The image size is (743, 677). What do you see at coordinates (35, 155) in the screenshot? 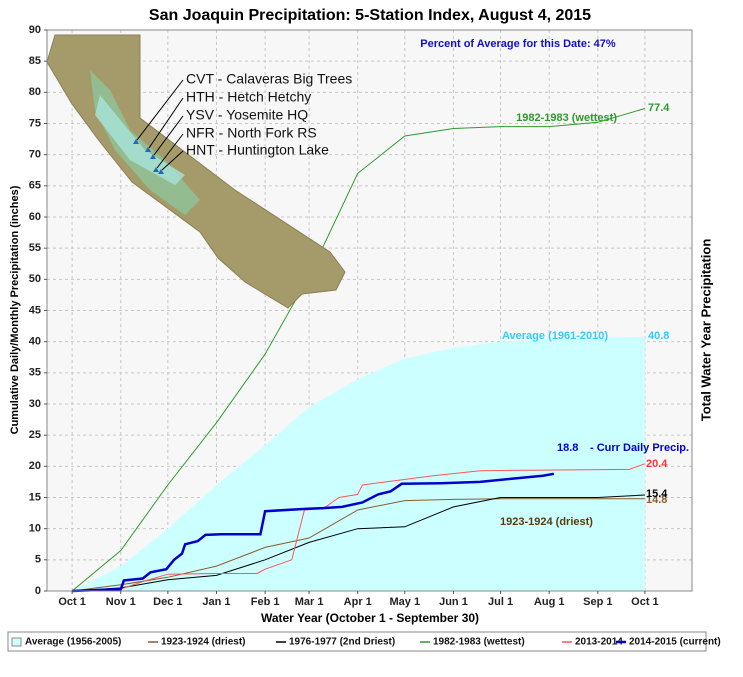
I see `y-tick-label: 70` at bounding box center [35, 155].